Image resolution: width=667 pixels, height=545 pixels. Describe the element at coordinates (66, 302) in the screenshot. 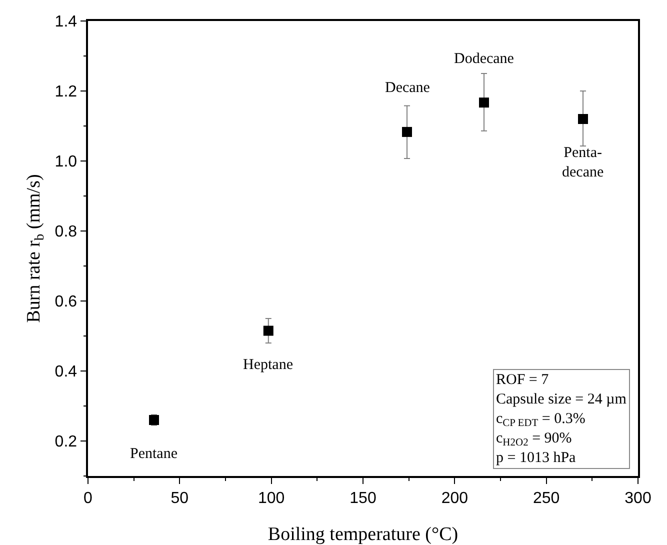

I see `y-tick-label: 0.6` at that location.